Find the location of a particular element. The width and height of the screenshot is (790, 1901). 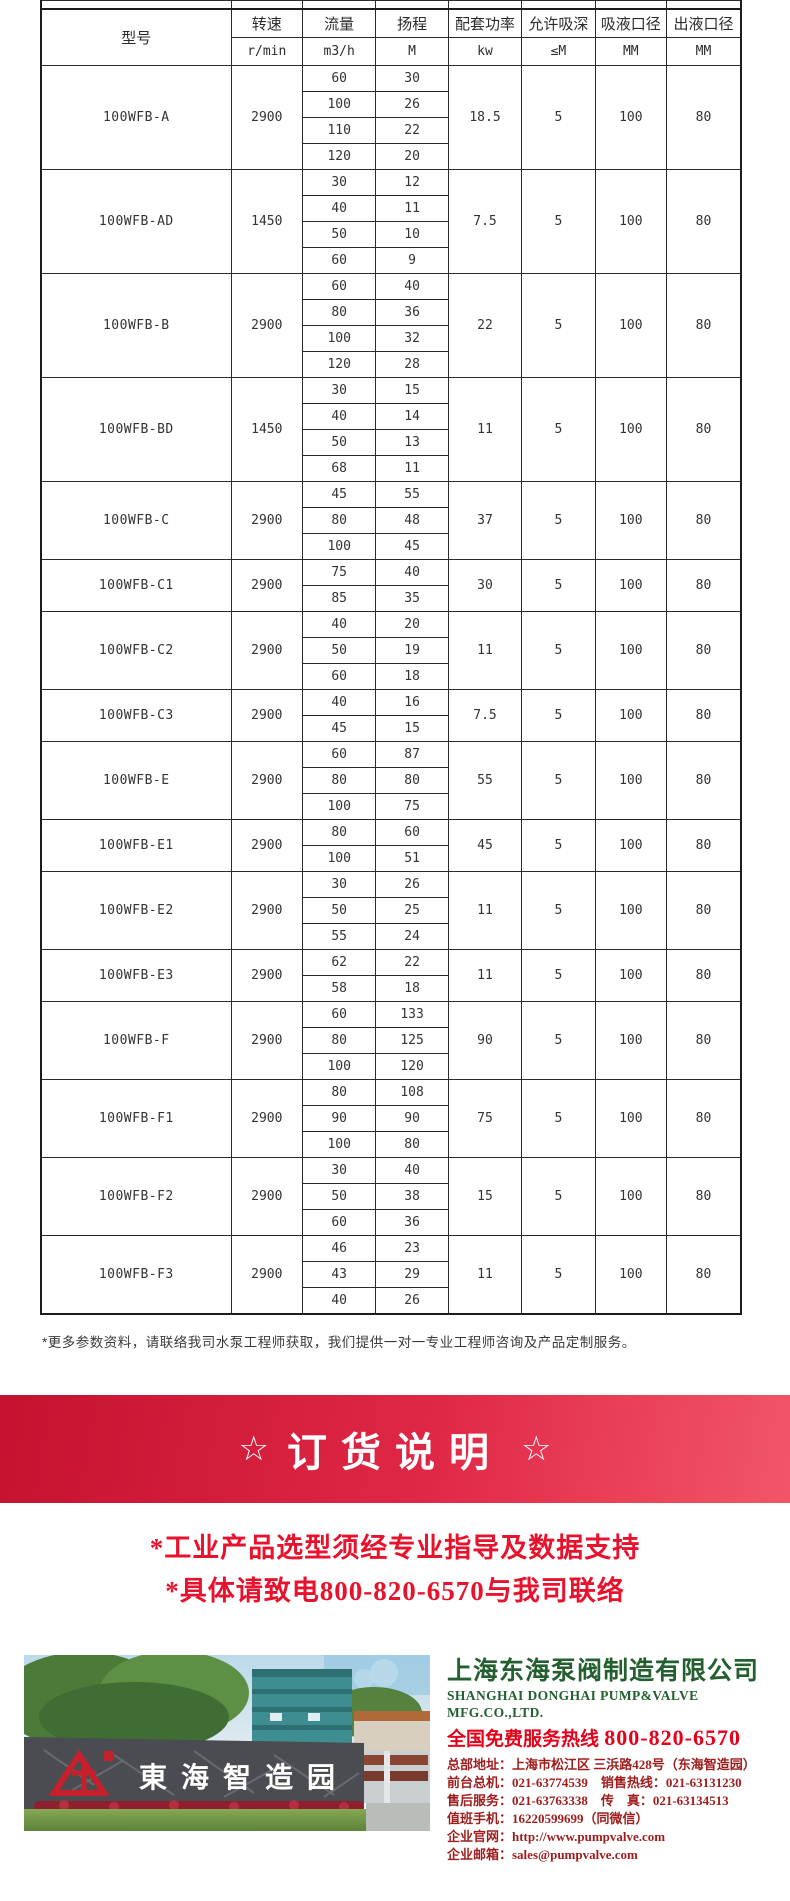

table-row: 80 48 is located at coordinates (391, 520).